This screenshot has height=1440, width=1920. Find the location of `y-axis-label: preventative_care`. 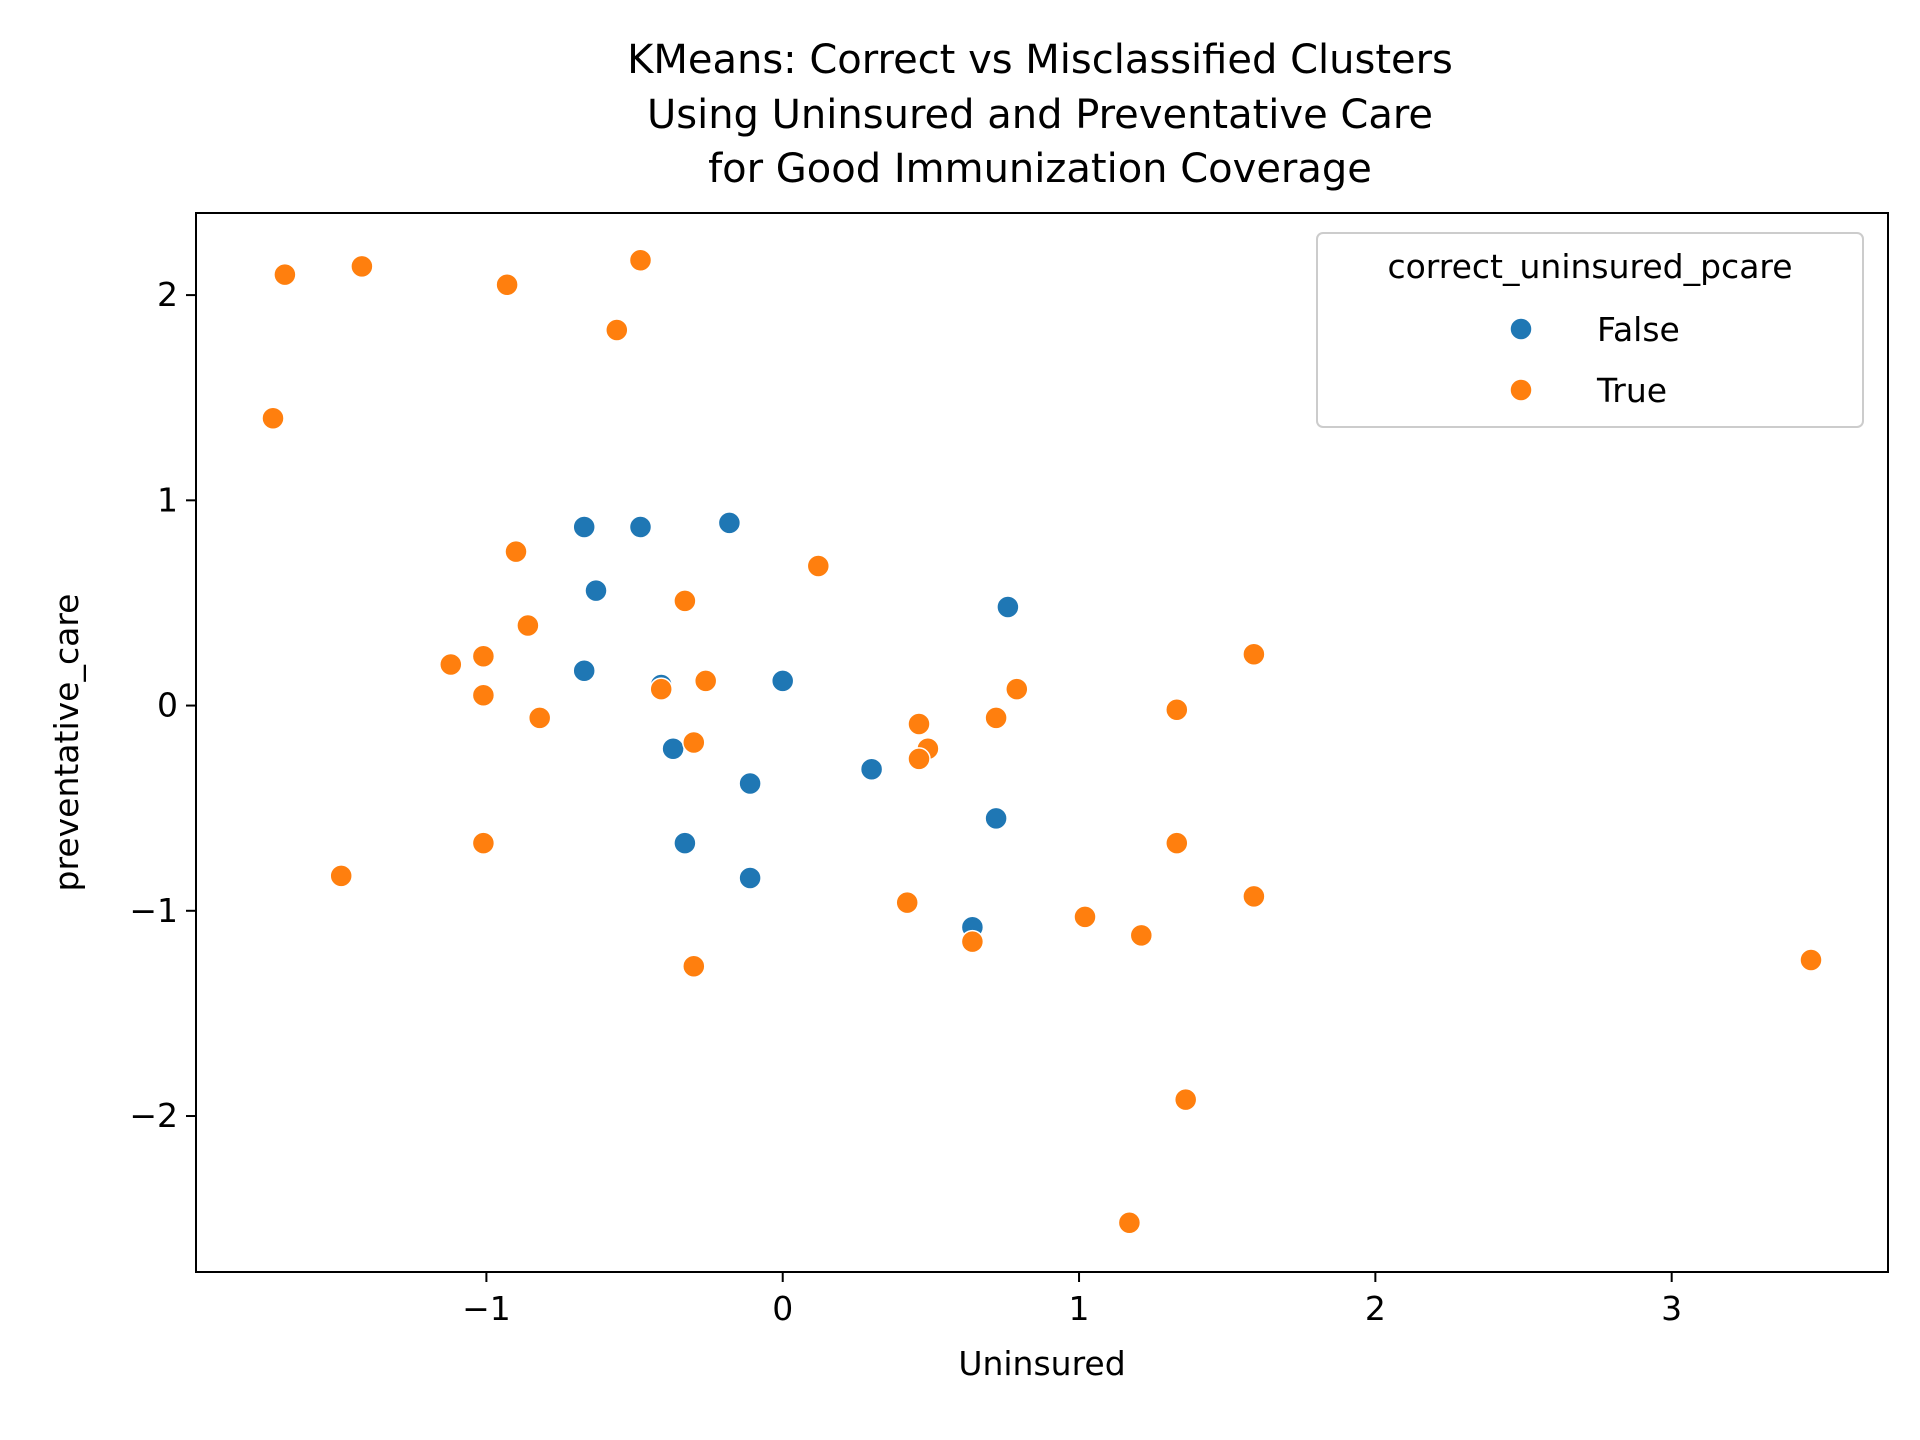

y-axis-label: preventative_care is located at coordinates (66, 743).